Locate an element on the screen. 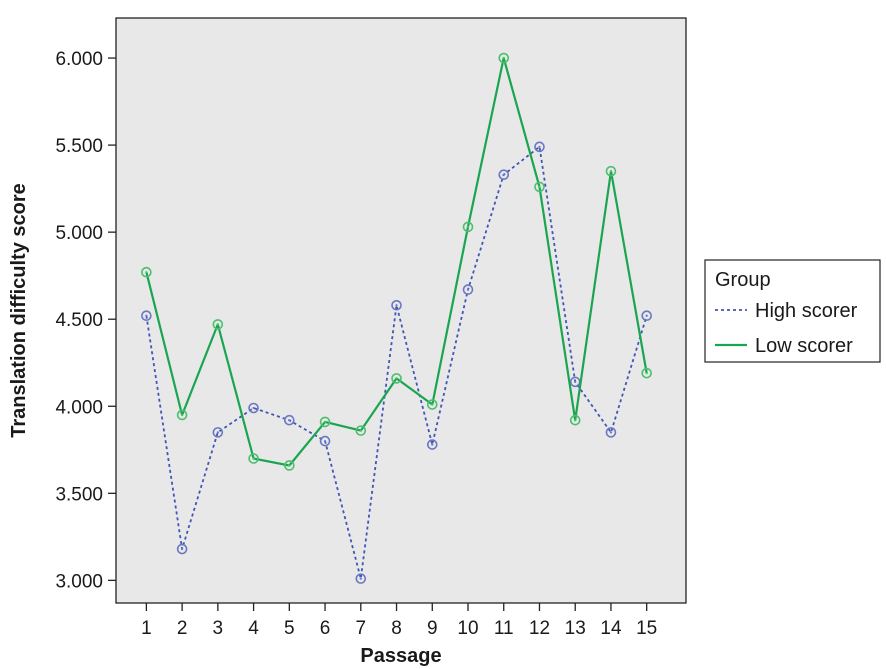  x-tick-label: 1 is located at coordinates (146, 628).